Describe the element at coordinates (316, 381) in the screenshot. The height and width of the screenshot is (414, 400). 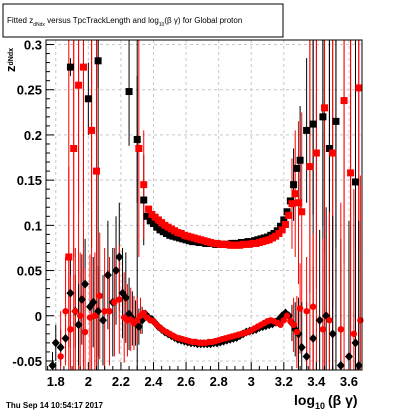
I see `x-tick-label: 3.4` at that location.